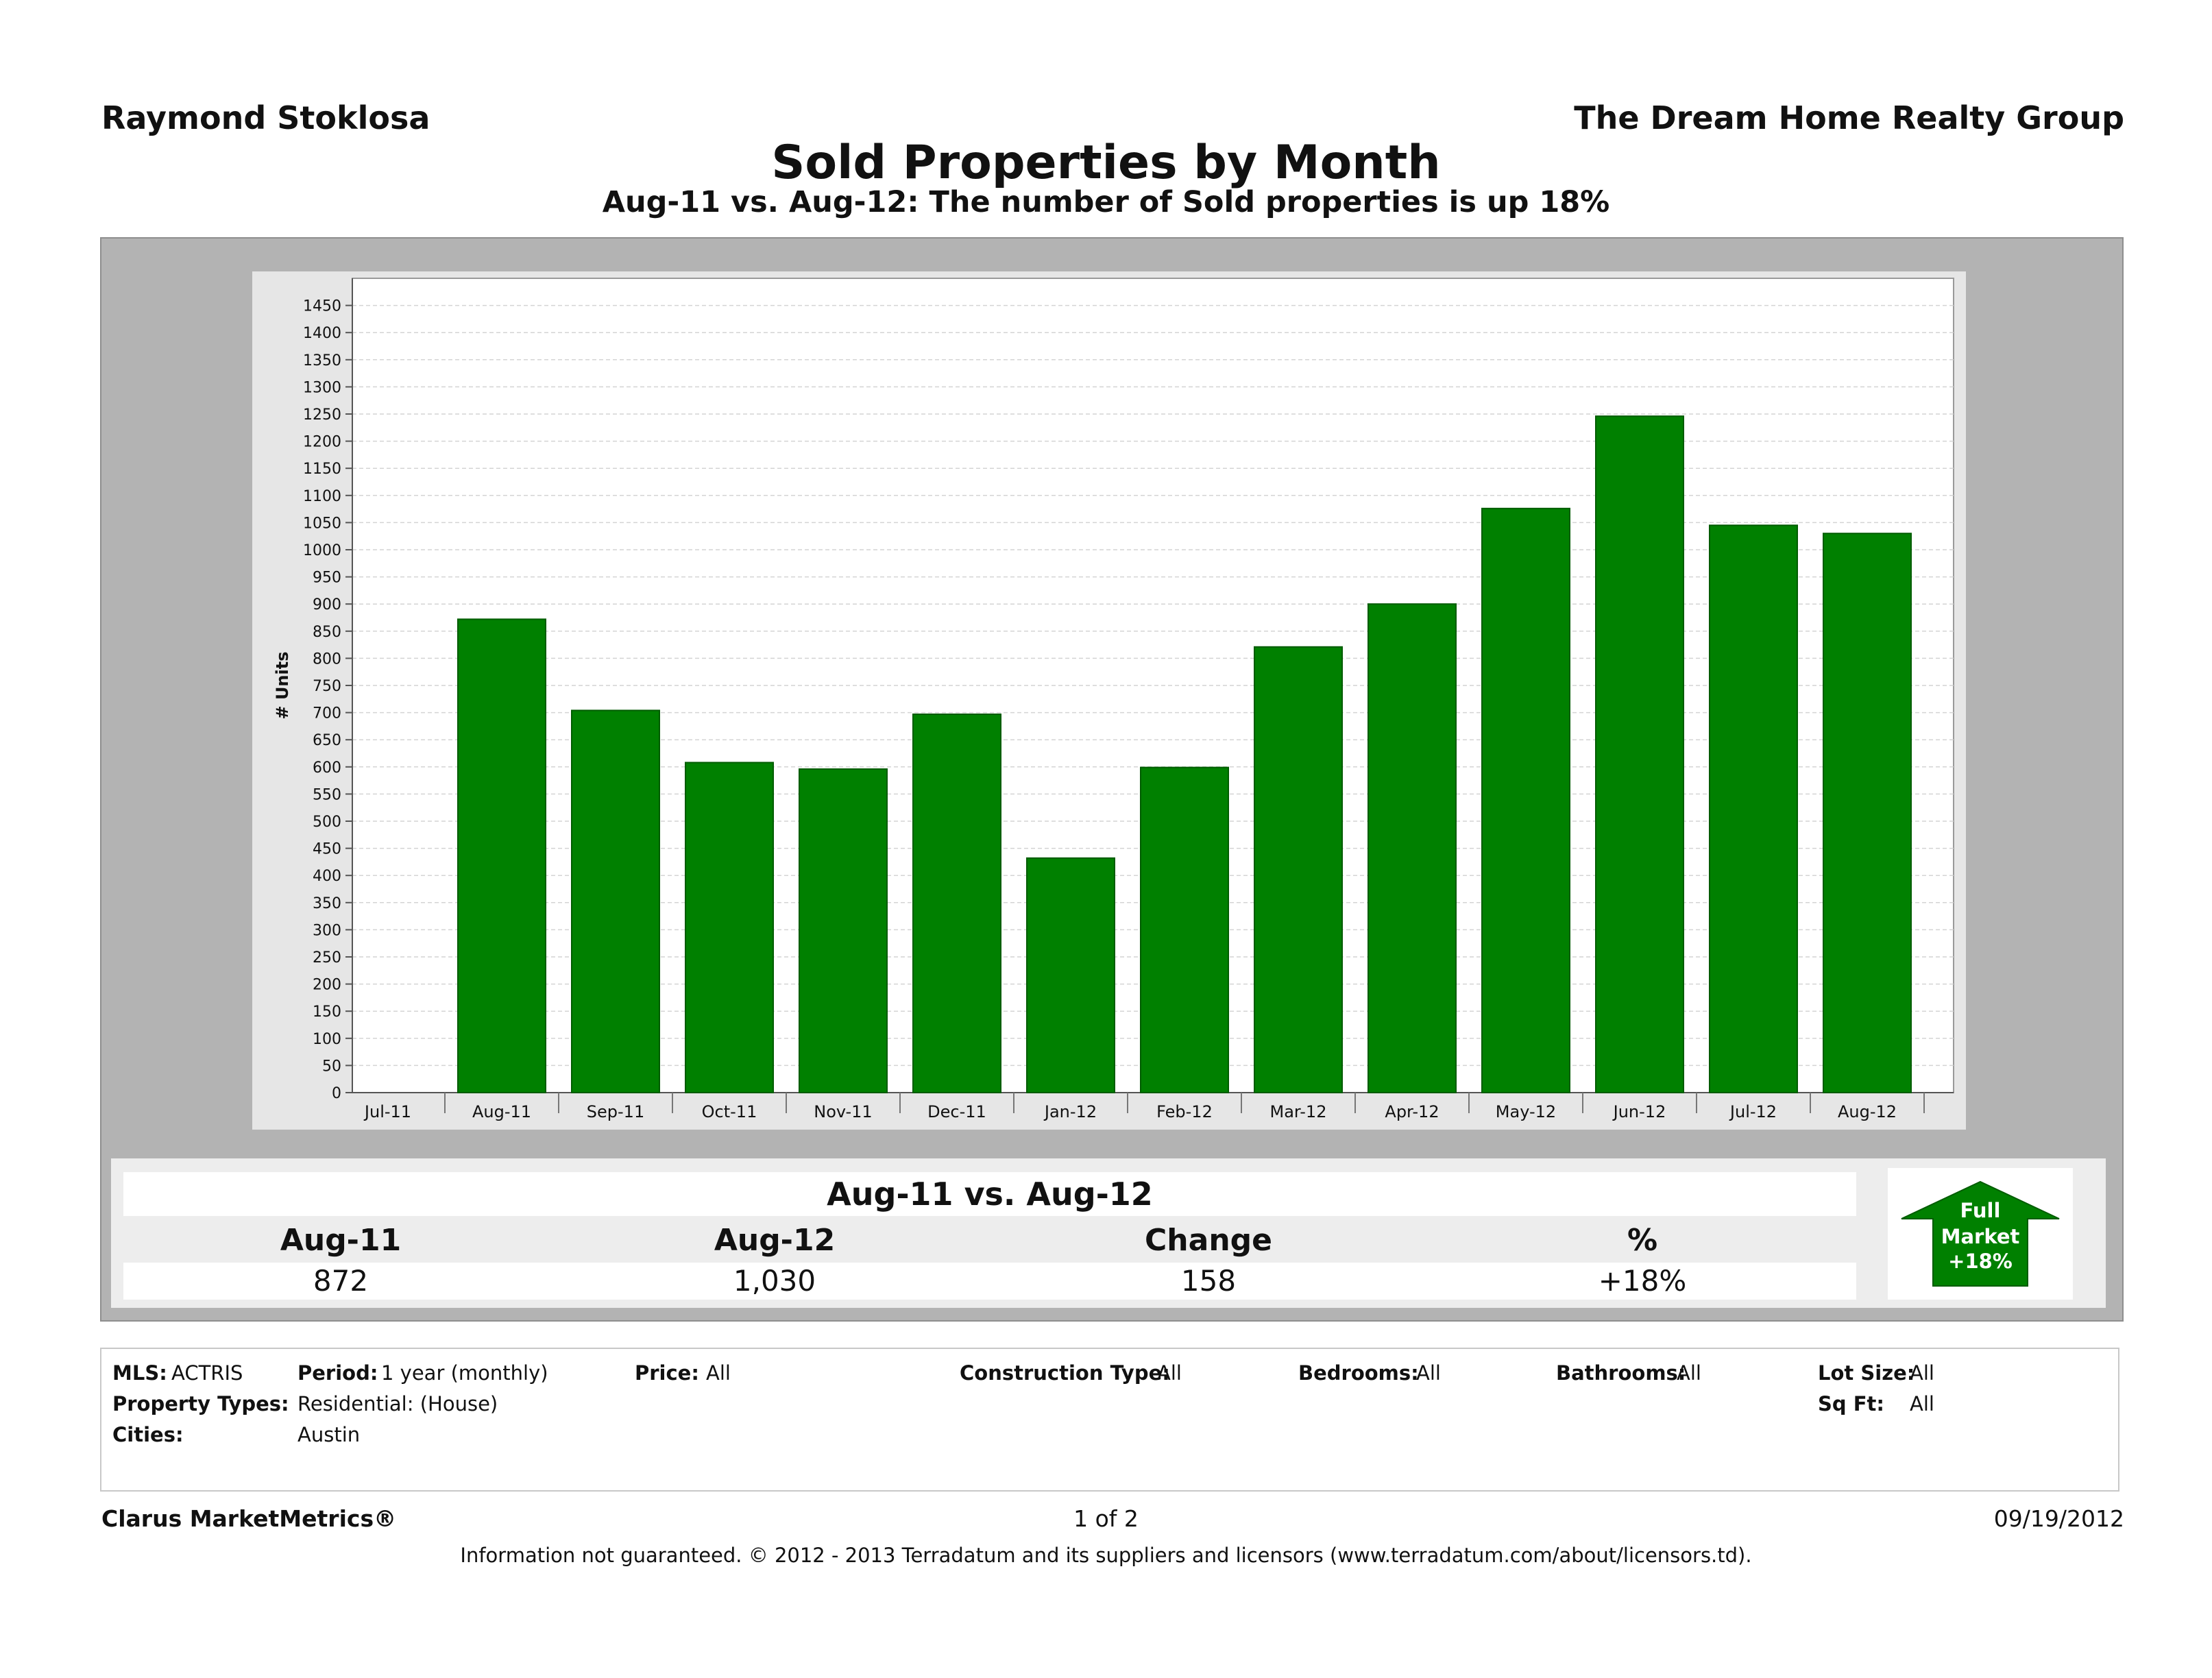  Describe the element at coordinates (615, 1111) in the screenshot. I see `x-tick-label: Sep-11` at that location.